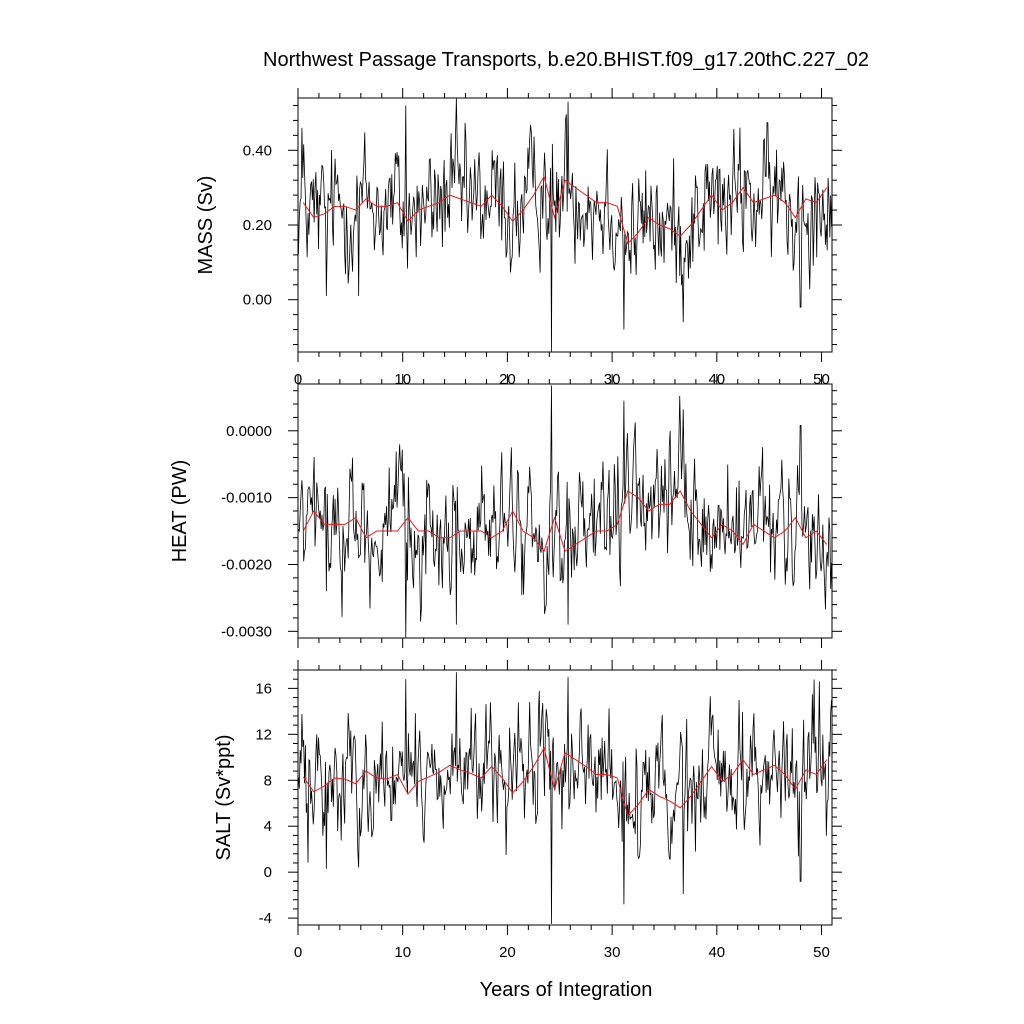  What do you see at coordinates (821, 952) in the screenshot?
I see `x-tick-label: 50` at bounding box center [821, 952].